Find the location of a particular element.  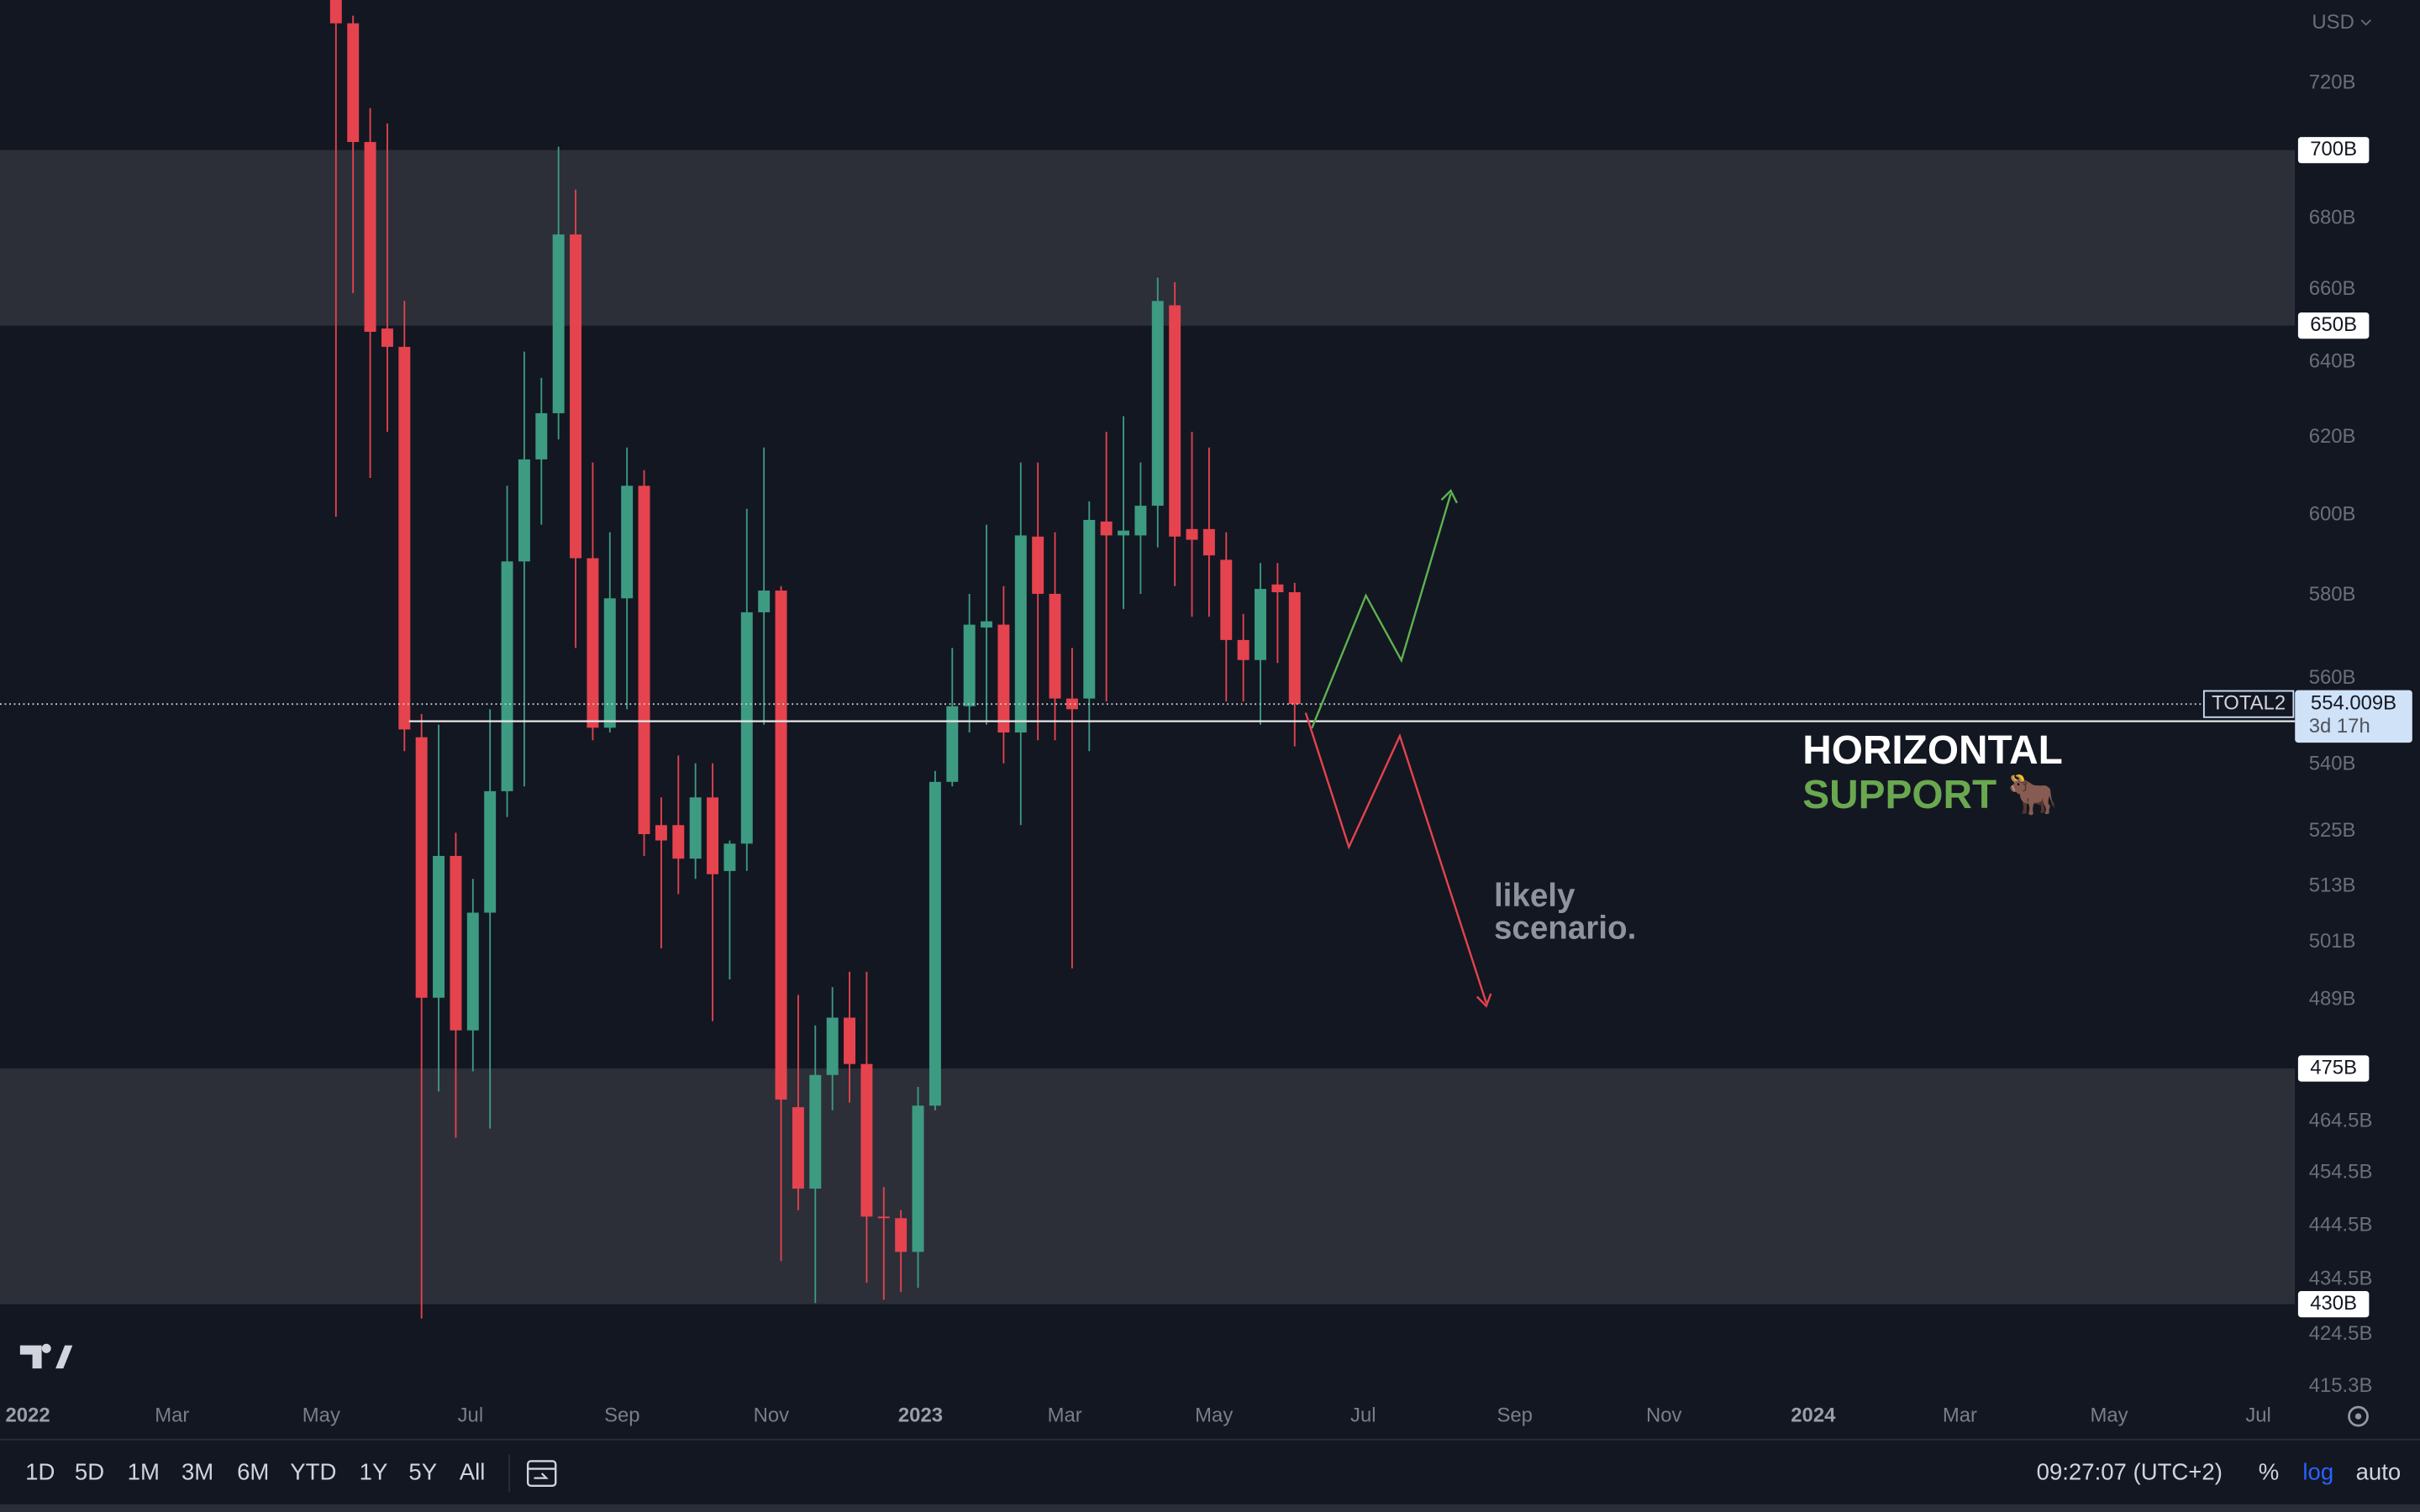

y-tick-label: 580B is located at coordinates (2332, 594).